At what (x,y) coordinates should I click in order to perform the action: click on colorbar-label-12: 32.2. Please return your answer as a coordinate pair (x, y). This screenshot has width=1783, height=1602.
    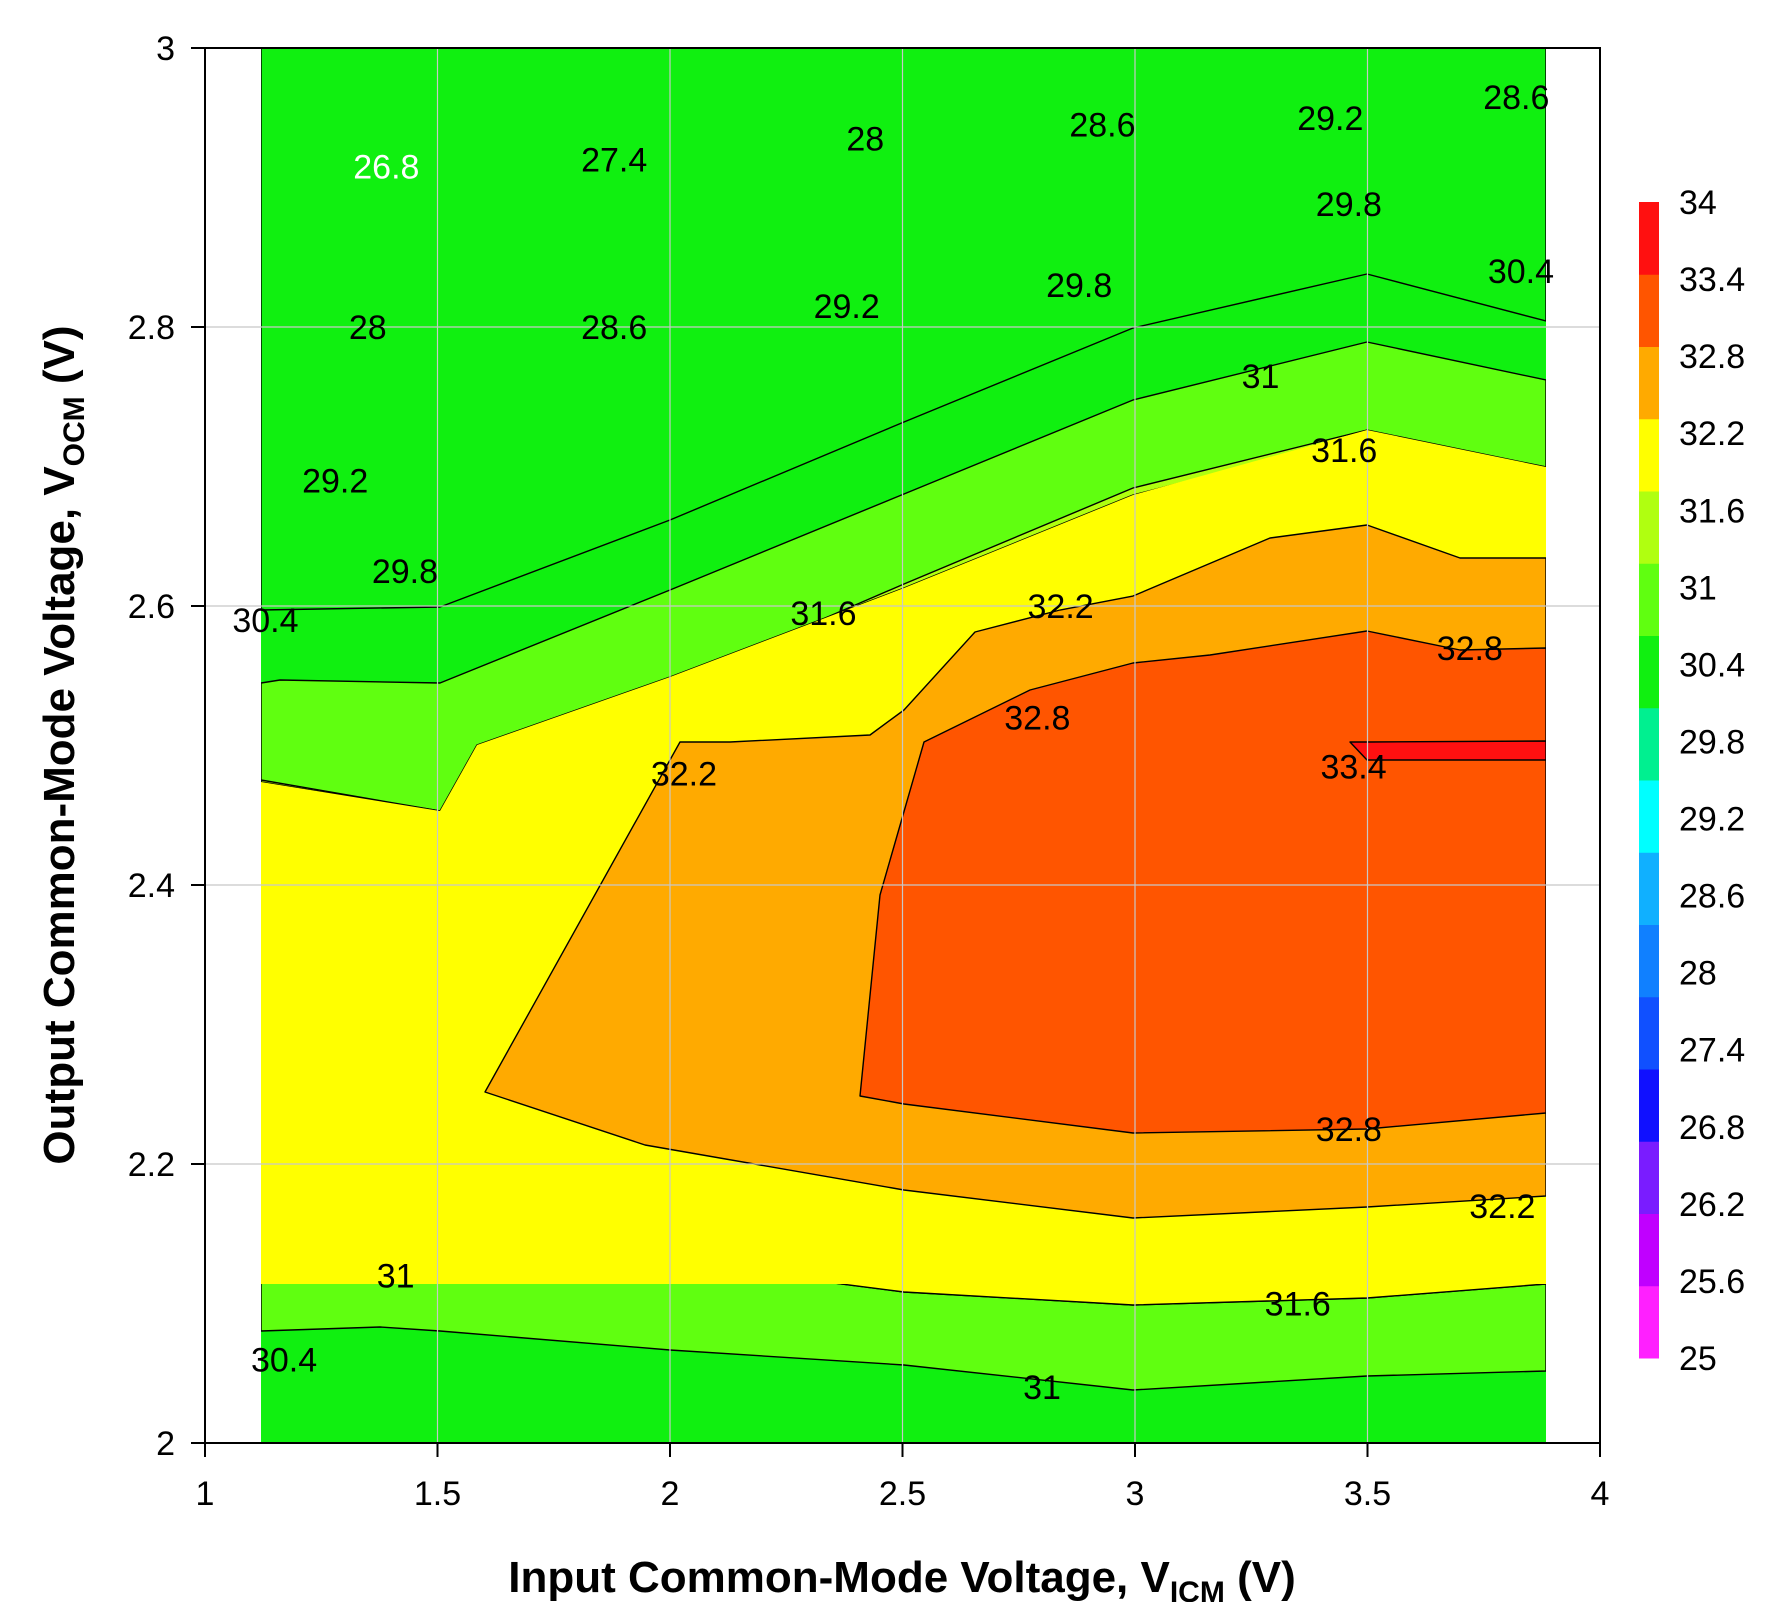
    Looking at the image, I should click on (1712, 434).